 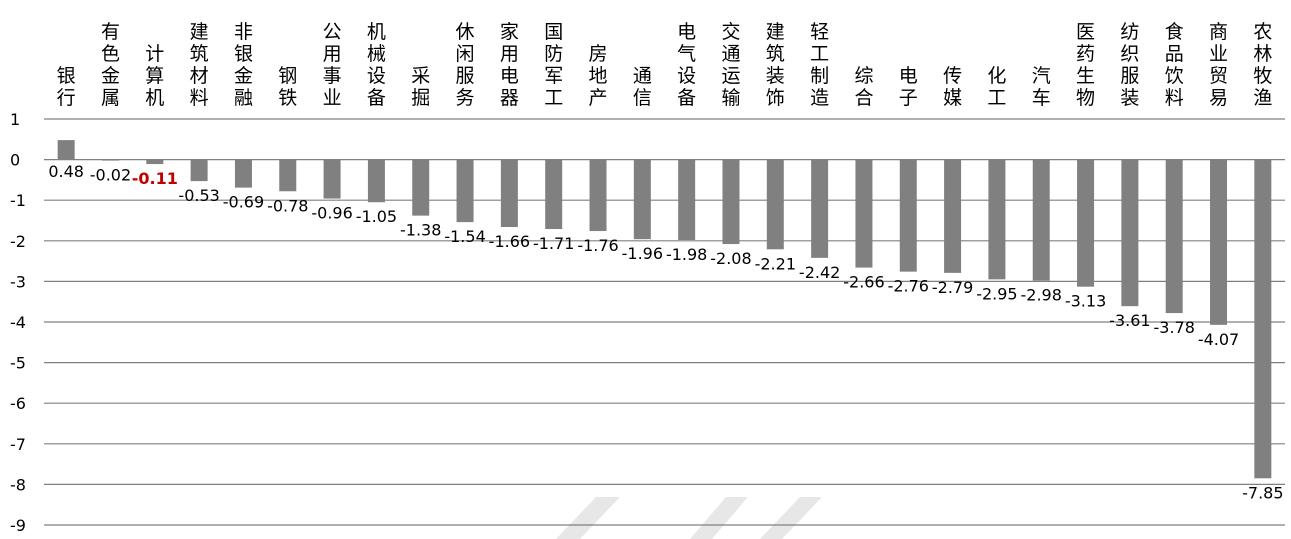 I want to click on category-label-text: 汽车, so click(x=1041, y=87).